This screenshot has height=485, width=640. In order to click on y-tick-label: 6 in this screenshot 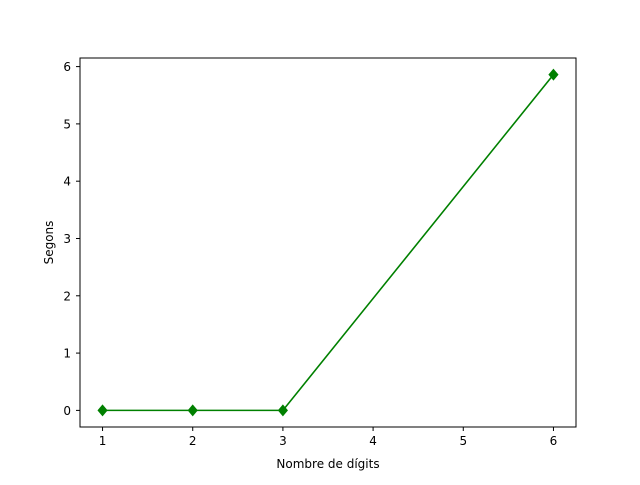, I will do `click(67, 67)`.